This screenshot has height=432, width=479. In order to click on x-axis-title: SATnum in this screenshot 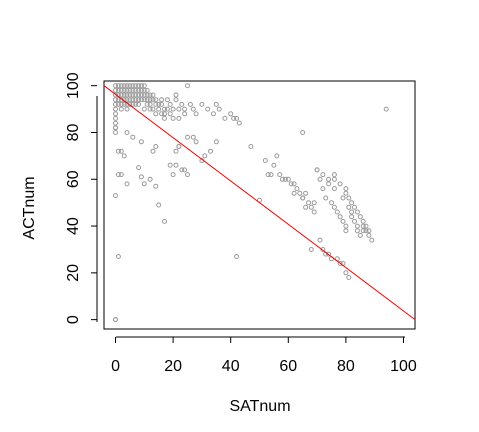, I will do `click(259, 406)`.